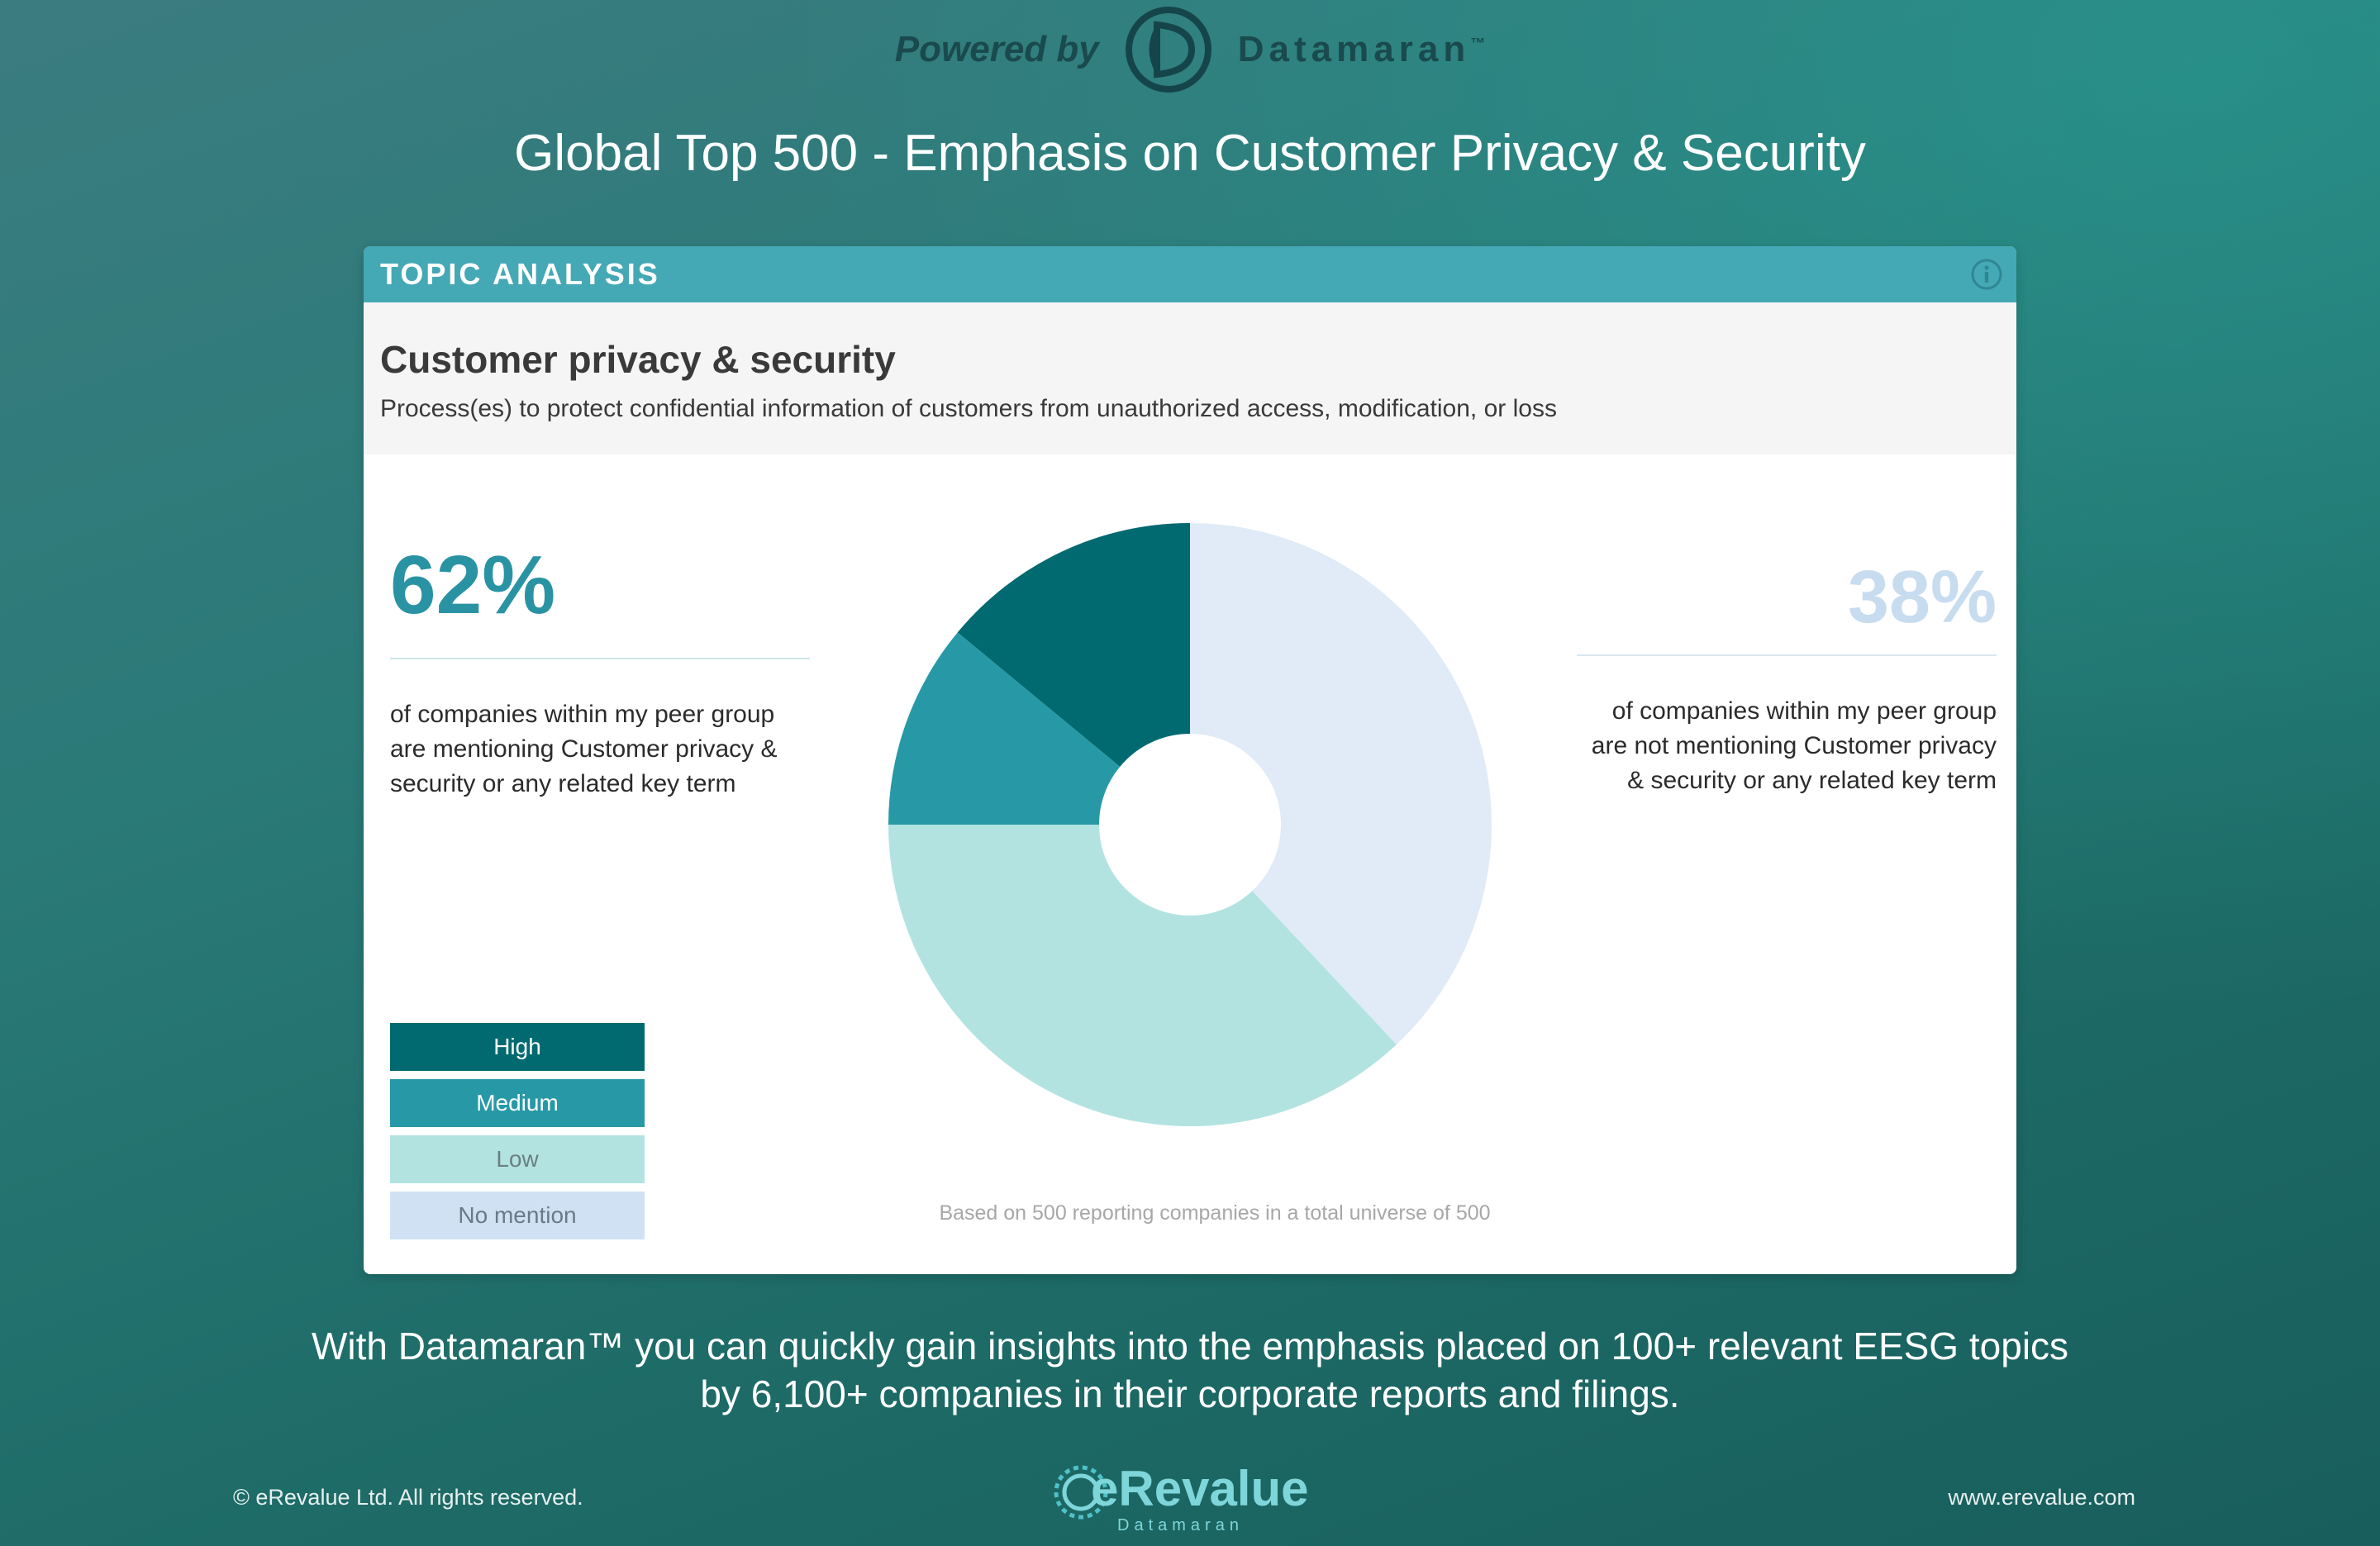 The image size is (2380, 1546). I want to click on pie-slice-no-mention, so click(1341, 784).